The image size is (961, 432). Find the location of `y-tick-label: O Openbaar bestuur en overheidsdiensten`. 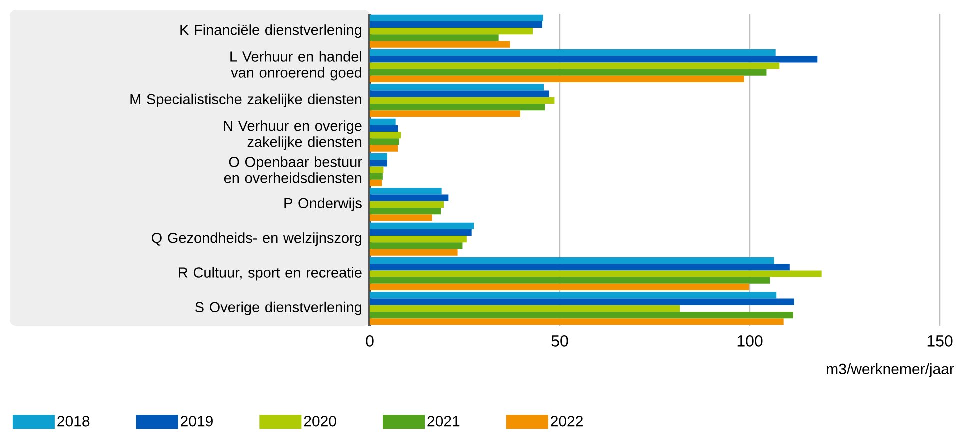

y-tick-label: O Openbaar bestuur en overheidsdiensten is located at coordinates (293, 170).